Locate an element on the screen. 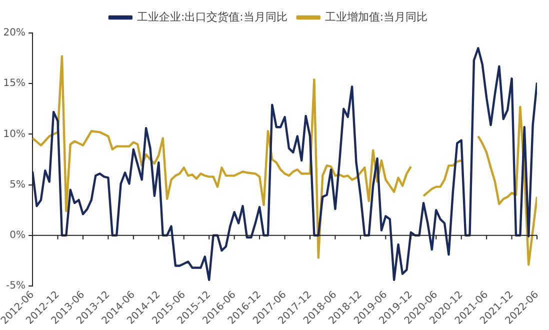  legend-label: 工业增加值:当月同比 is located at coordinates (376, 17).